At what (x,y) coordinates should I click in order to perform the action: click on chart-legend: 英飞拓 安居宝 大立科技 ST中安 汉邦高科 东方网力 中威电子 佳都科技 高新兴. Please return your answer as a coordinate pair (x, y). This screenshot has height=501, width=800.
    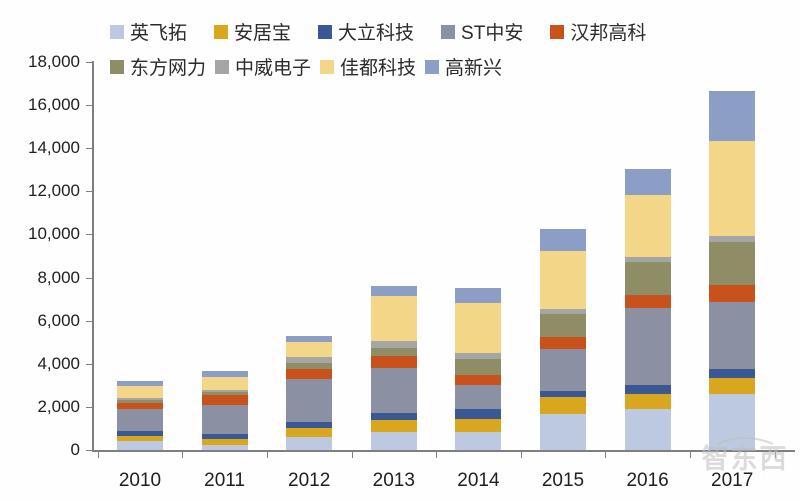
    Looking at the image, I should click on (378, 49).